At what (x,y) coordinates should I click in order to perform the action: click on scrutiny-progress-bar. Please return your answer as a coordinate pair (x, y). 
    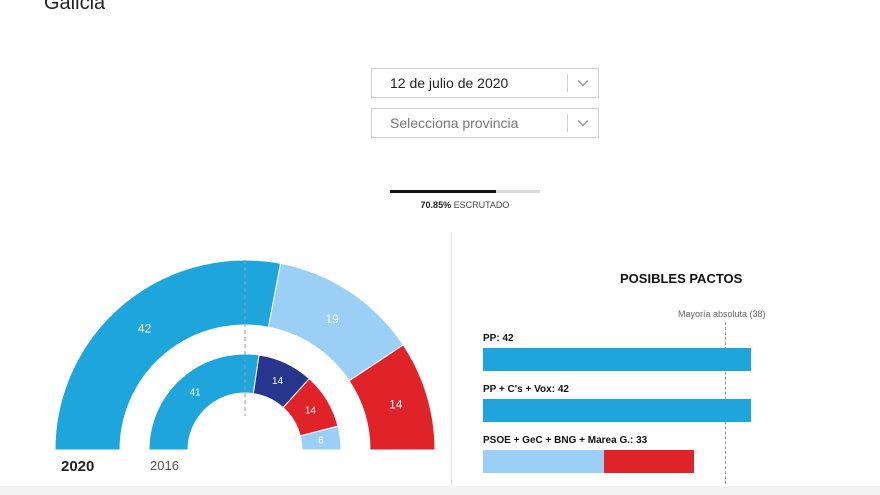
    Looking at the image, I should click on (465, 191).